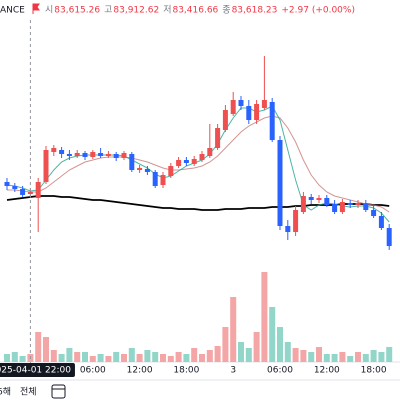 This screenshot has height=404, width=400. I want to click on ohlc-value: 83,618.23, so click(255, 11).